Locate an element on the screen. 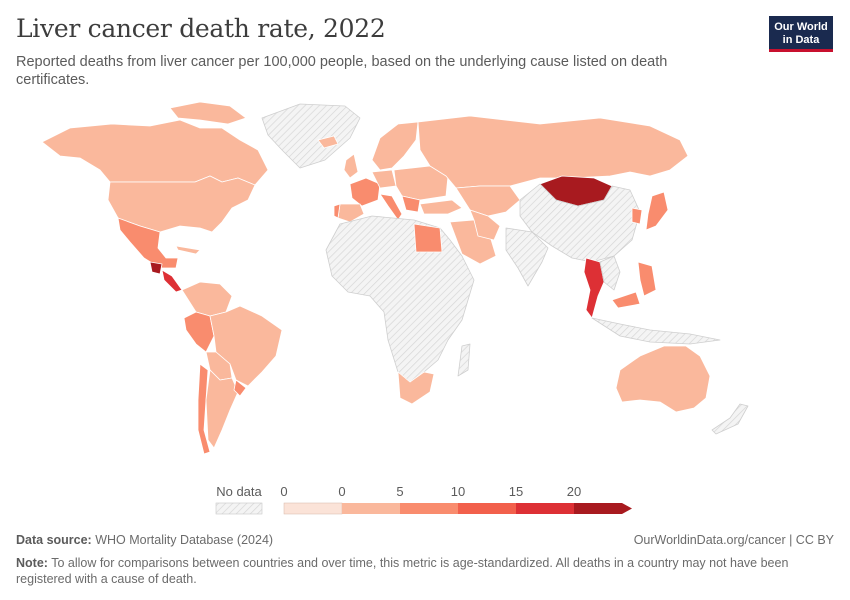 This screenshot has width=850, height=600. region-chile is located at coordinates (204, 409).